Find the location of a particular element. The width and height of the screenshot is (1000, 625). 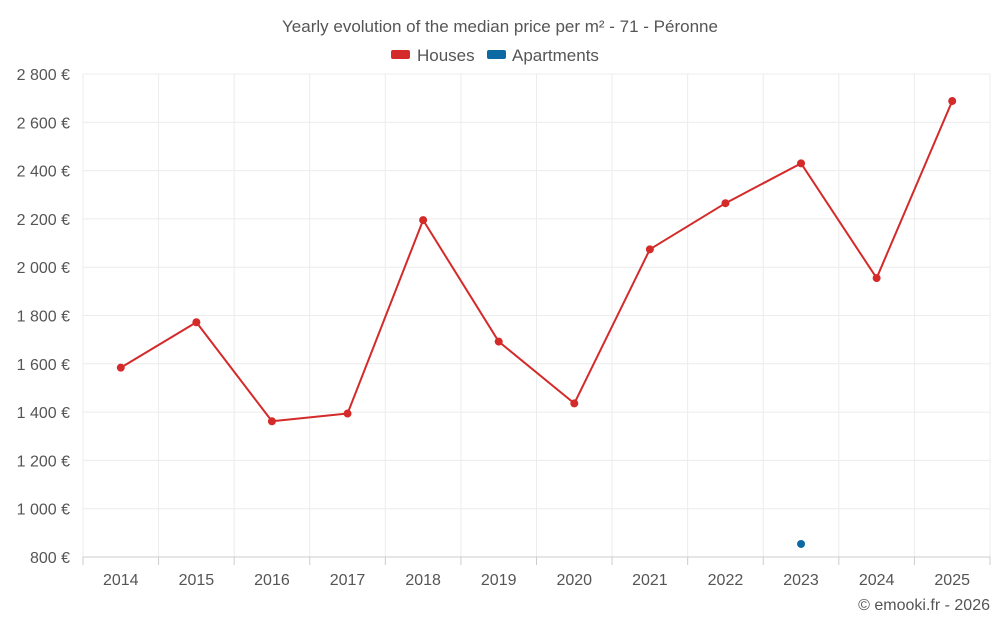

y-tick-label: 1 600 € is located at coordinates (43, 365).